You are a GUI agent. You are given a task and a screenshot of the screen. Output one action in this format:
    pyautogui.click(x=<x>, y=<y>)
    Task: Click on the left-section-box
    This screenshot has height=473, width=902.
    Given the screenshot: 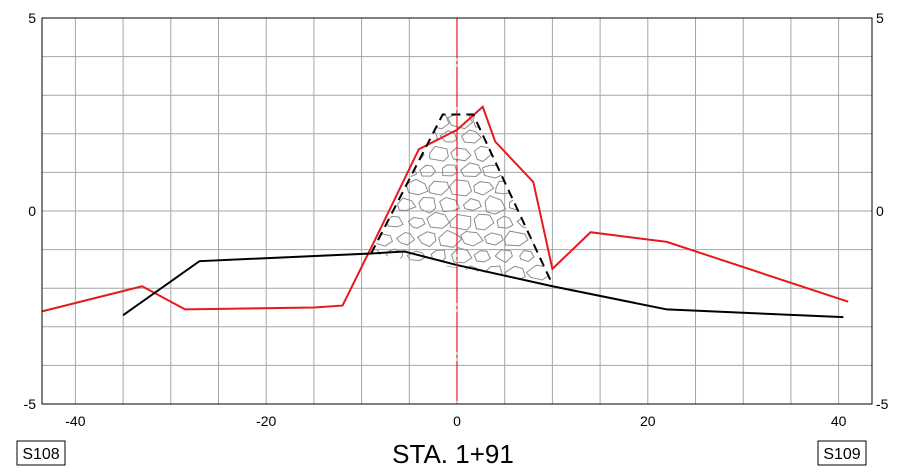 What is the action you would take?
    pyautogui.click(x=41, y=453)
    